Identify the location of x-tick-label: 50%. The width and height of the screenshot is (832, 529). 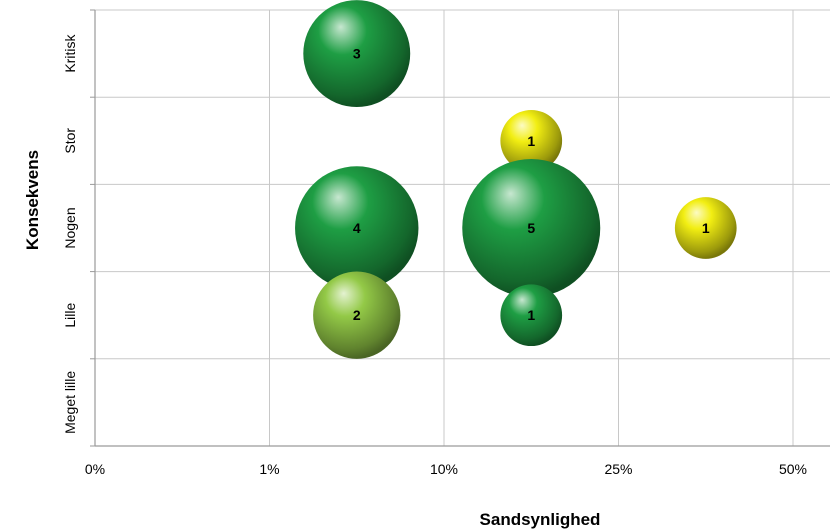
(793, 469).